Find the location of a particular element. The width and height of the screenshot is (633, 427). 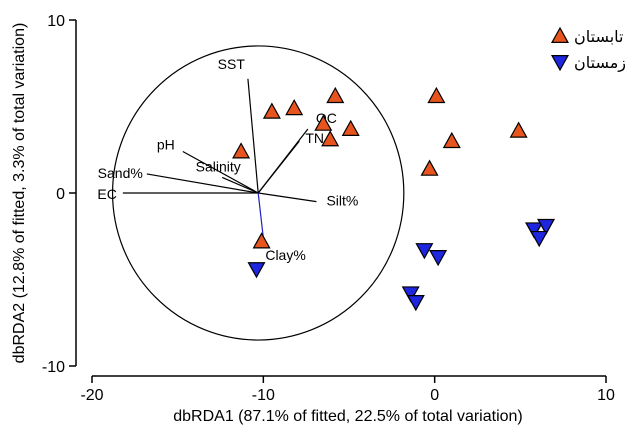

vector-label-salinity: Salinity is located at coordinates (218, 166).